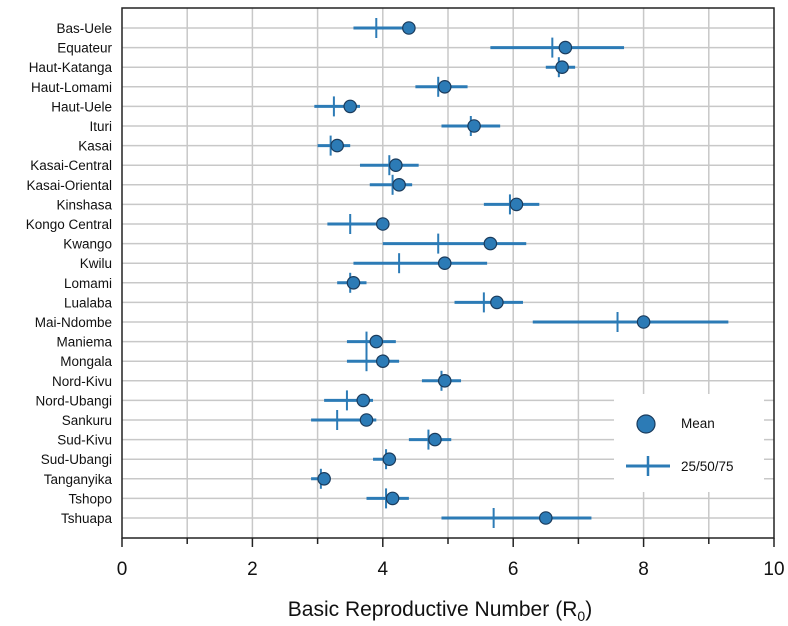  Describe the element at coordinates (73, 400) in the screenshot. I see `province-label: Nord-Ubangi` at that location.